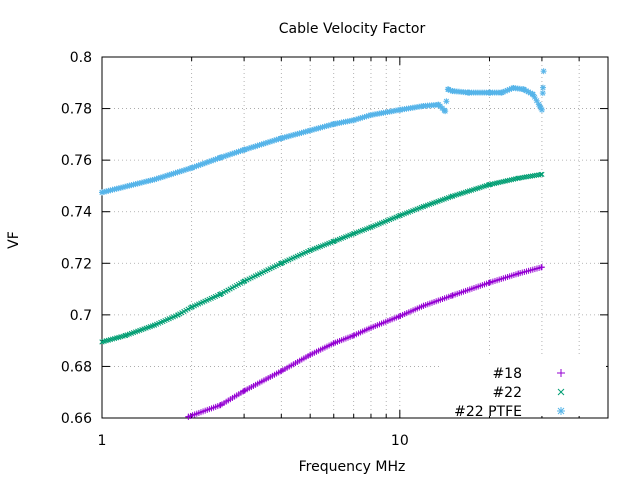 This screenshot has height=480, width=640. I want to click on legend-label: #18, so click(507, 374).